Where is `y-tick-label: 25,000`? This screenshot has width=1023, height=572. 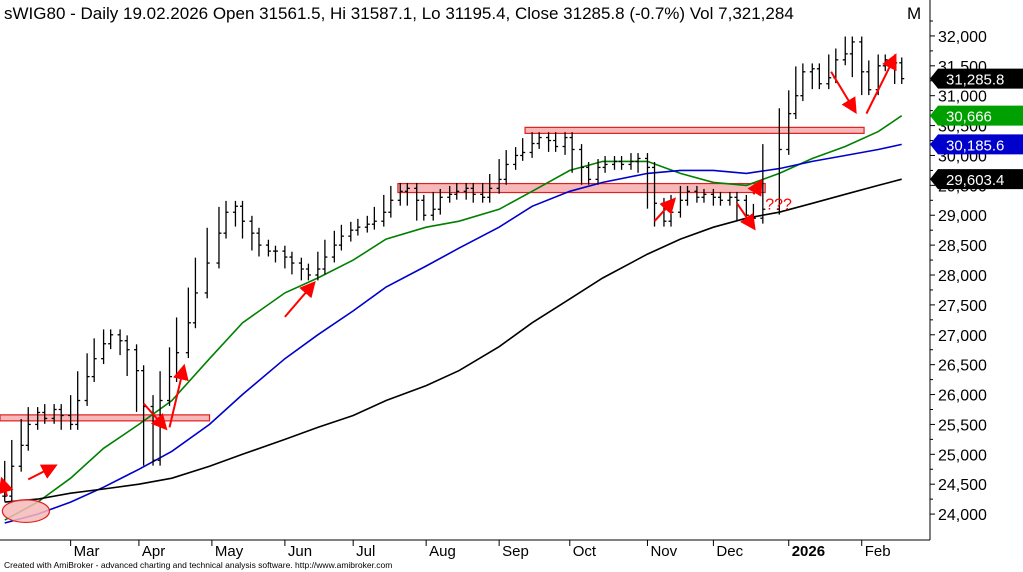
y-tick-label: 25,000 is located at coordinates (962, 455).